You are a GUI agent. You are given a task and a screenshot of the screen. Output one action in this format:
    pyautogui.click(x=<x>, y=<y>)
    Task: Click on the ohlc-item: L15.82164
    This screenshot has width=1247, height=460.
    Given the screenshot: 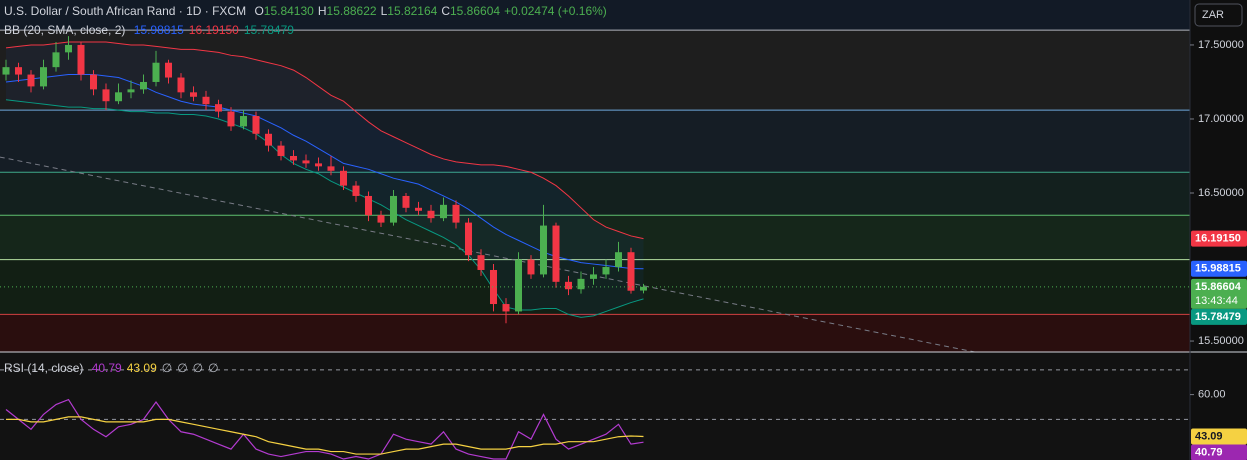 What is the action you would take?
    pyautogui.click(x=409, y=11)
    